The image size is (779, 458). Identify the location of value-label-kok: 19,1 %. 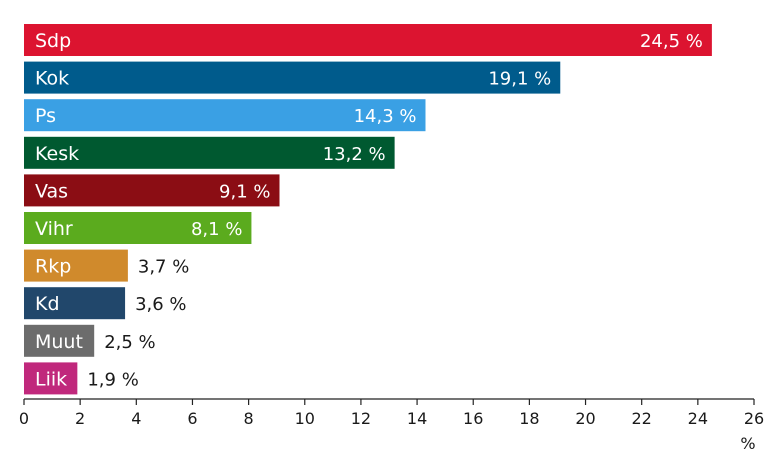
(519, 79).